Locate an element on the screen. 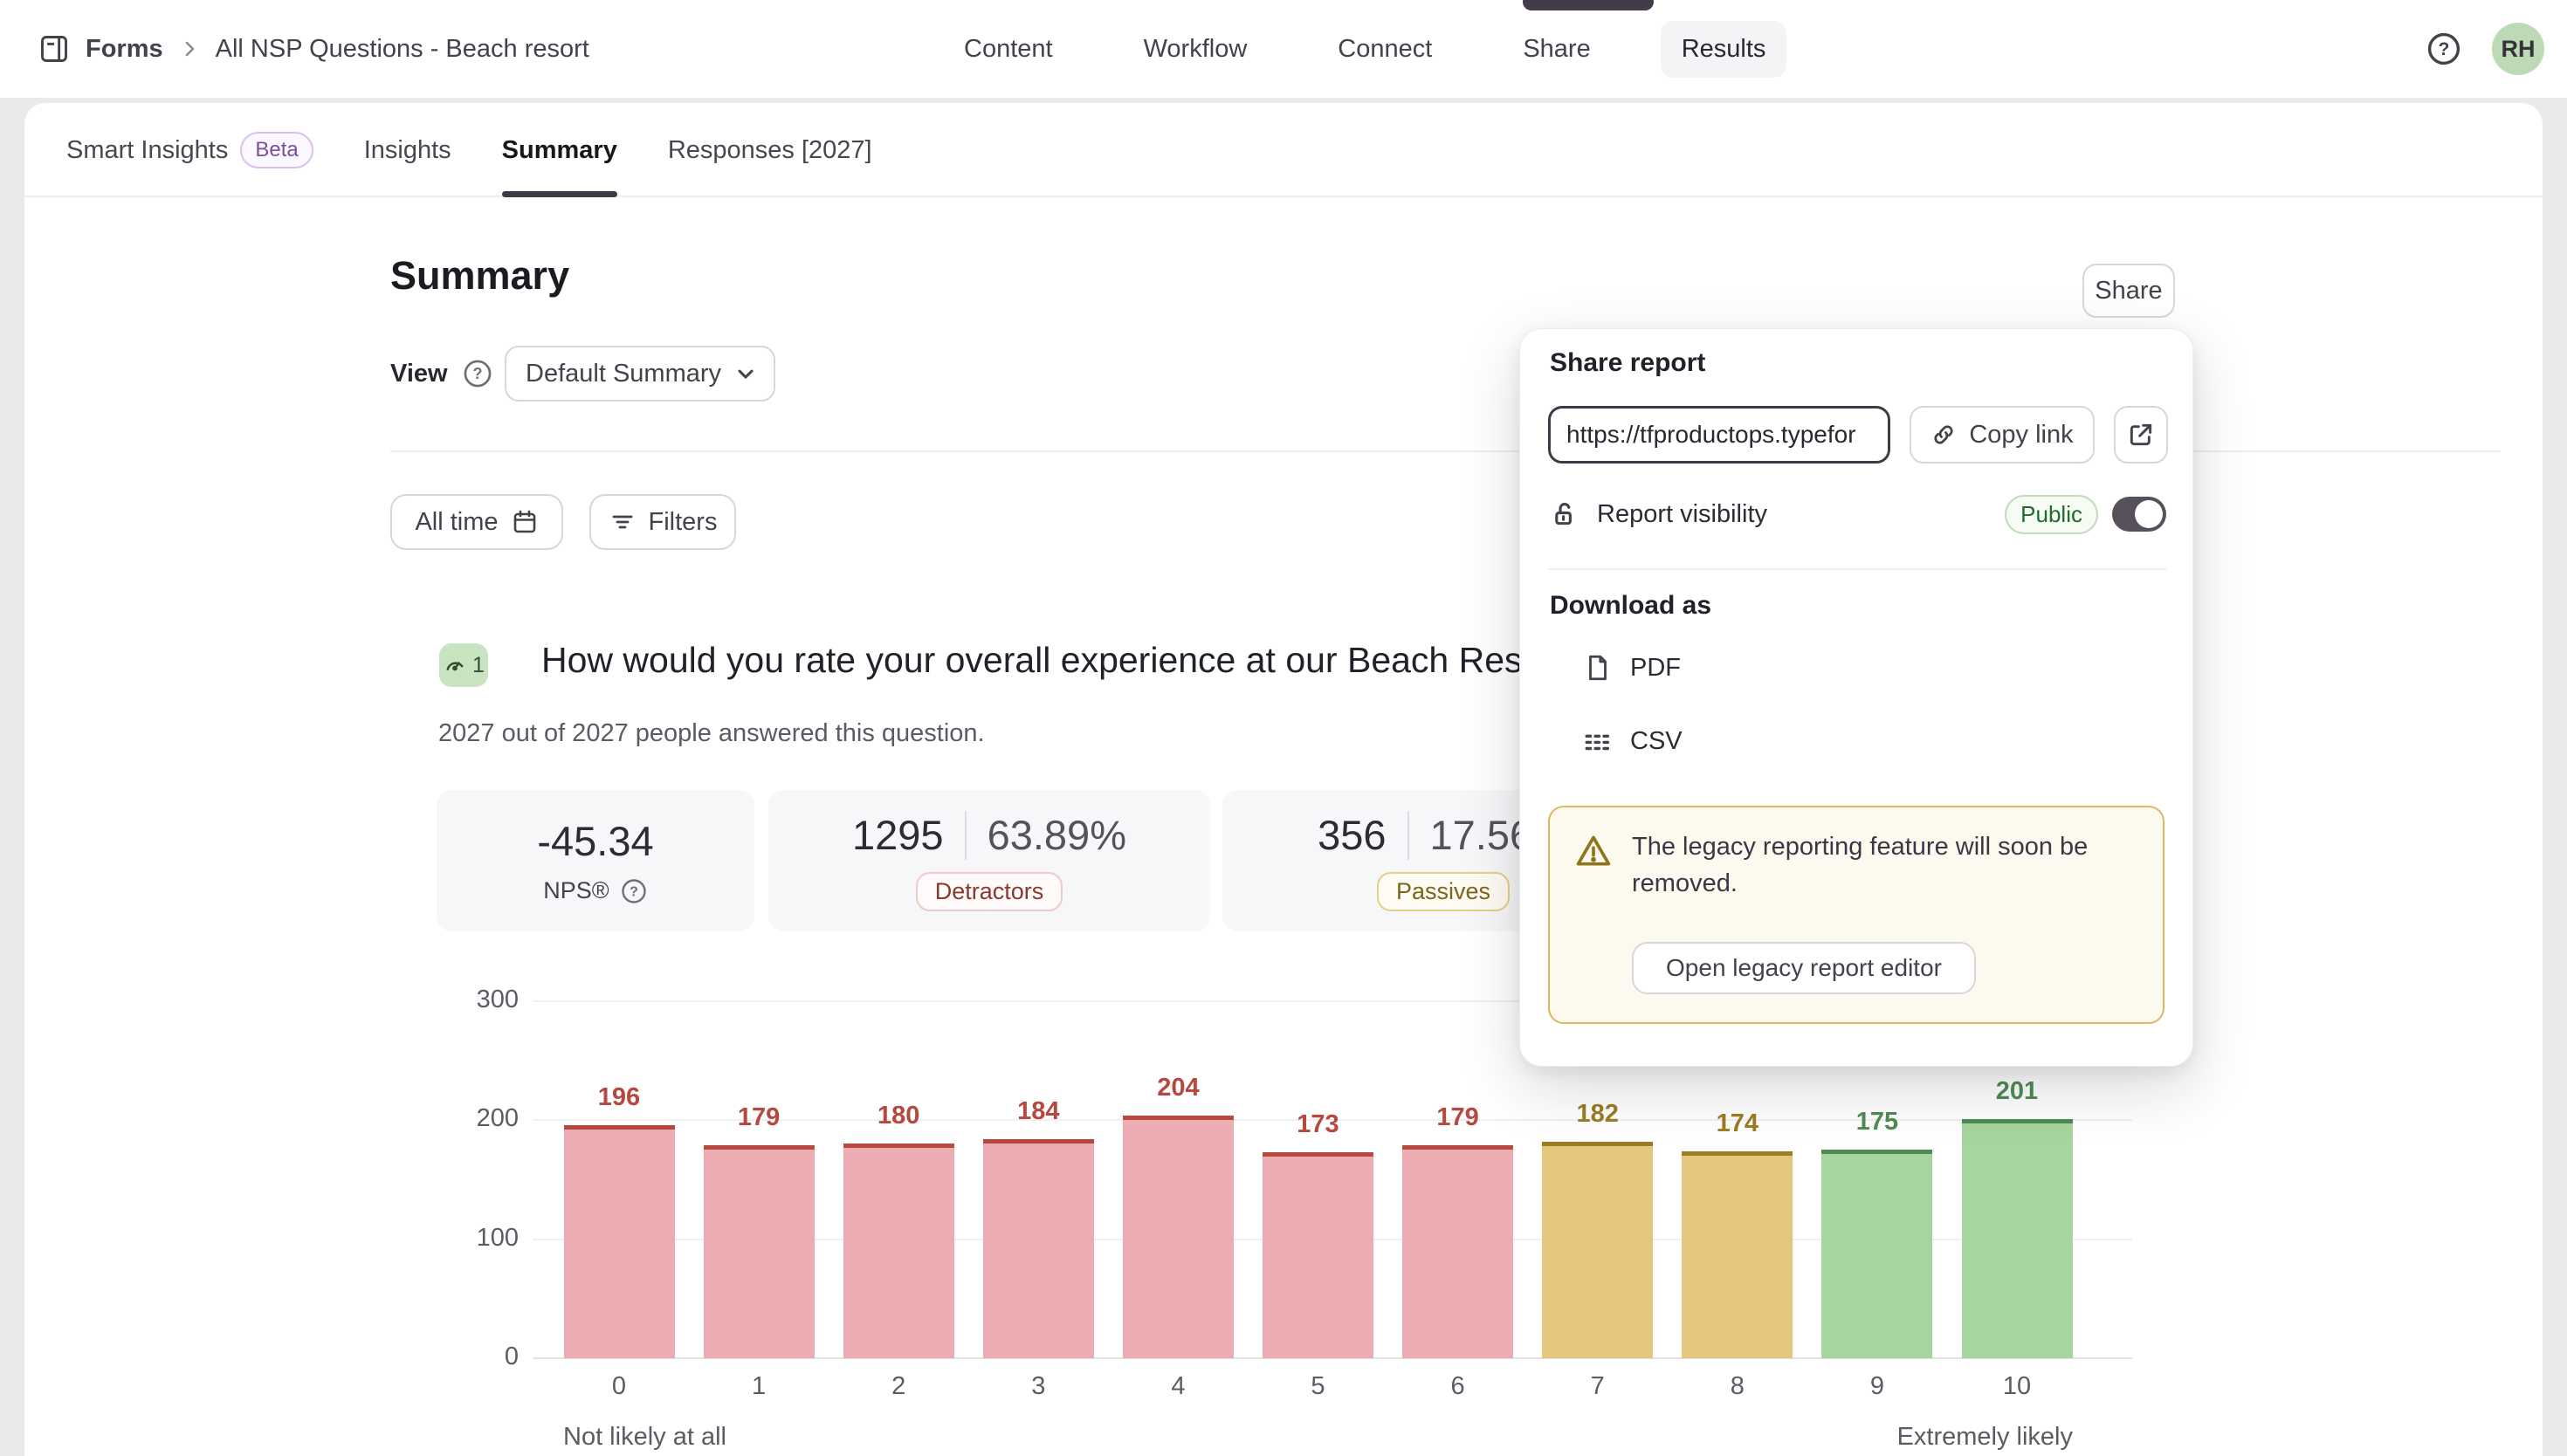 The height and width of the screenshot is (1456, 2567). axis-caption-left: Not likely at all is located at coordinates (644, 1437).